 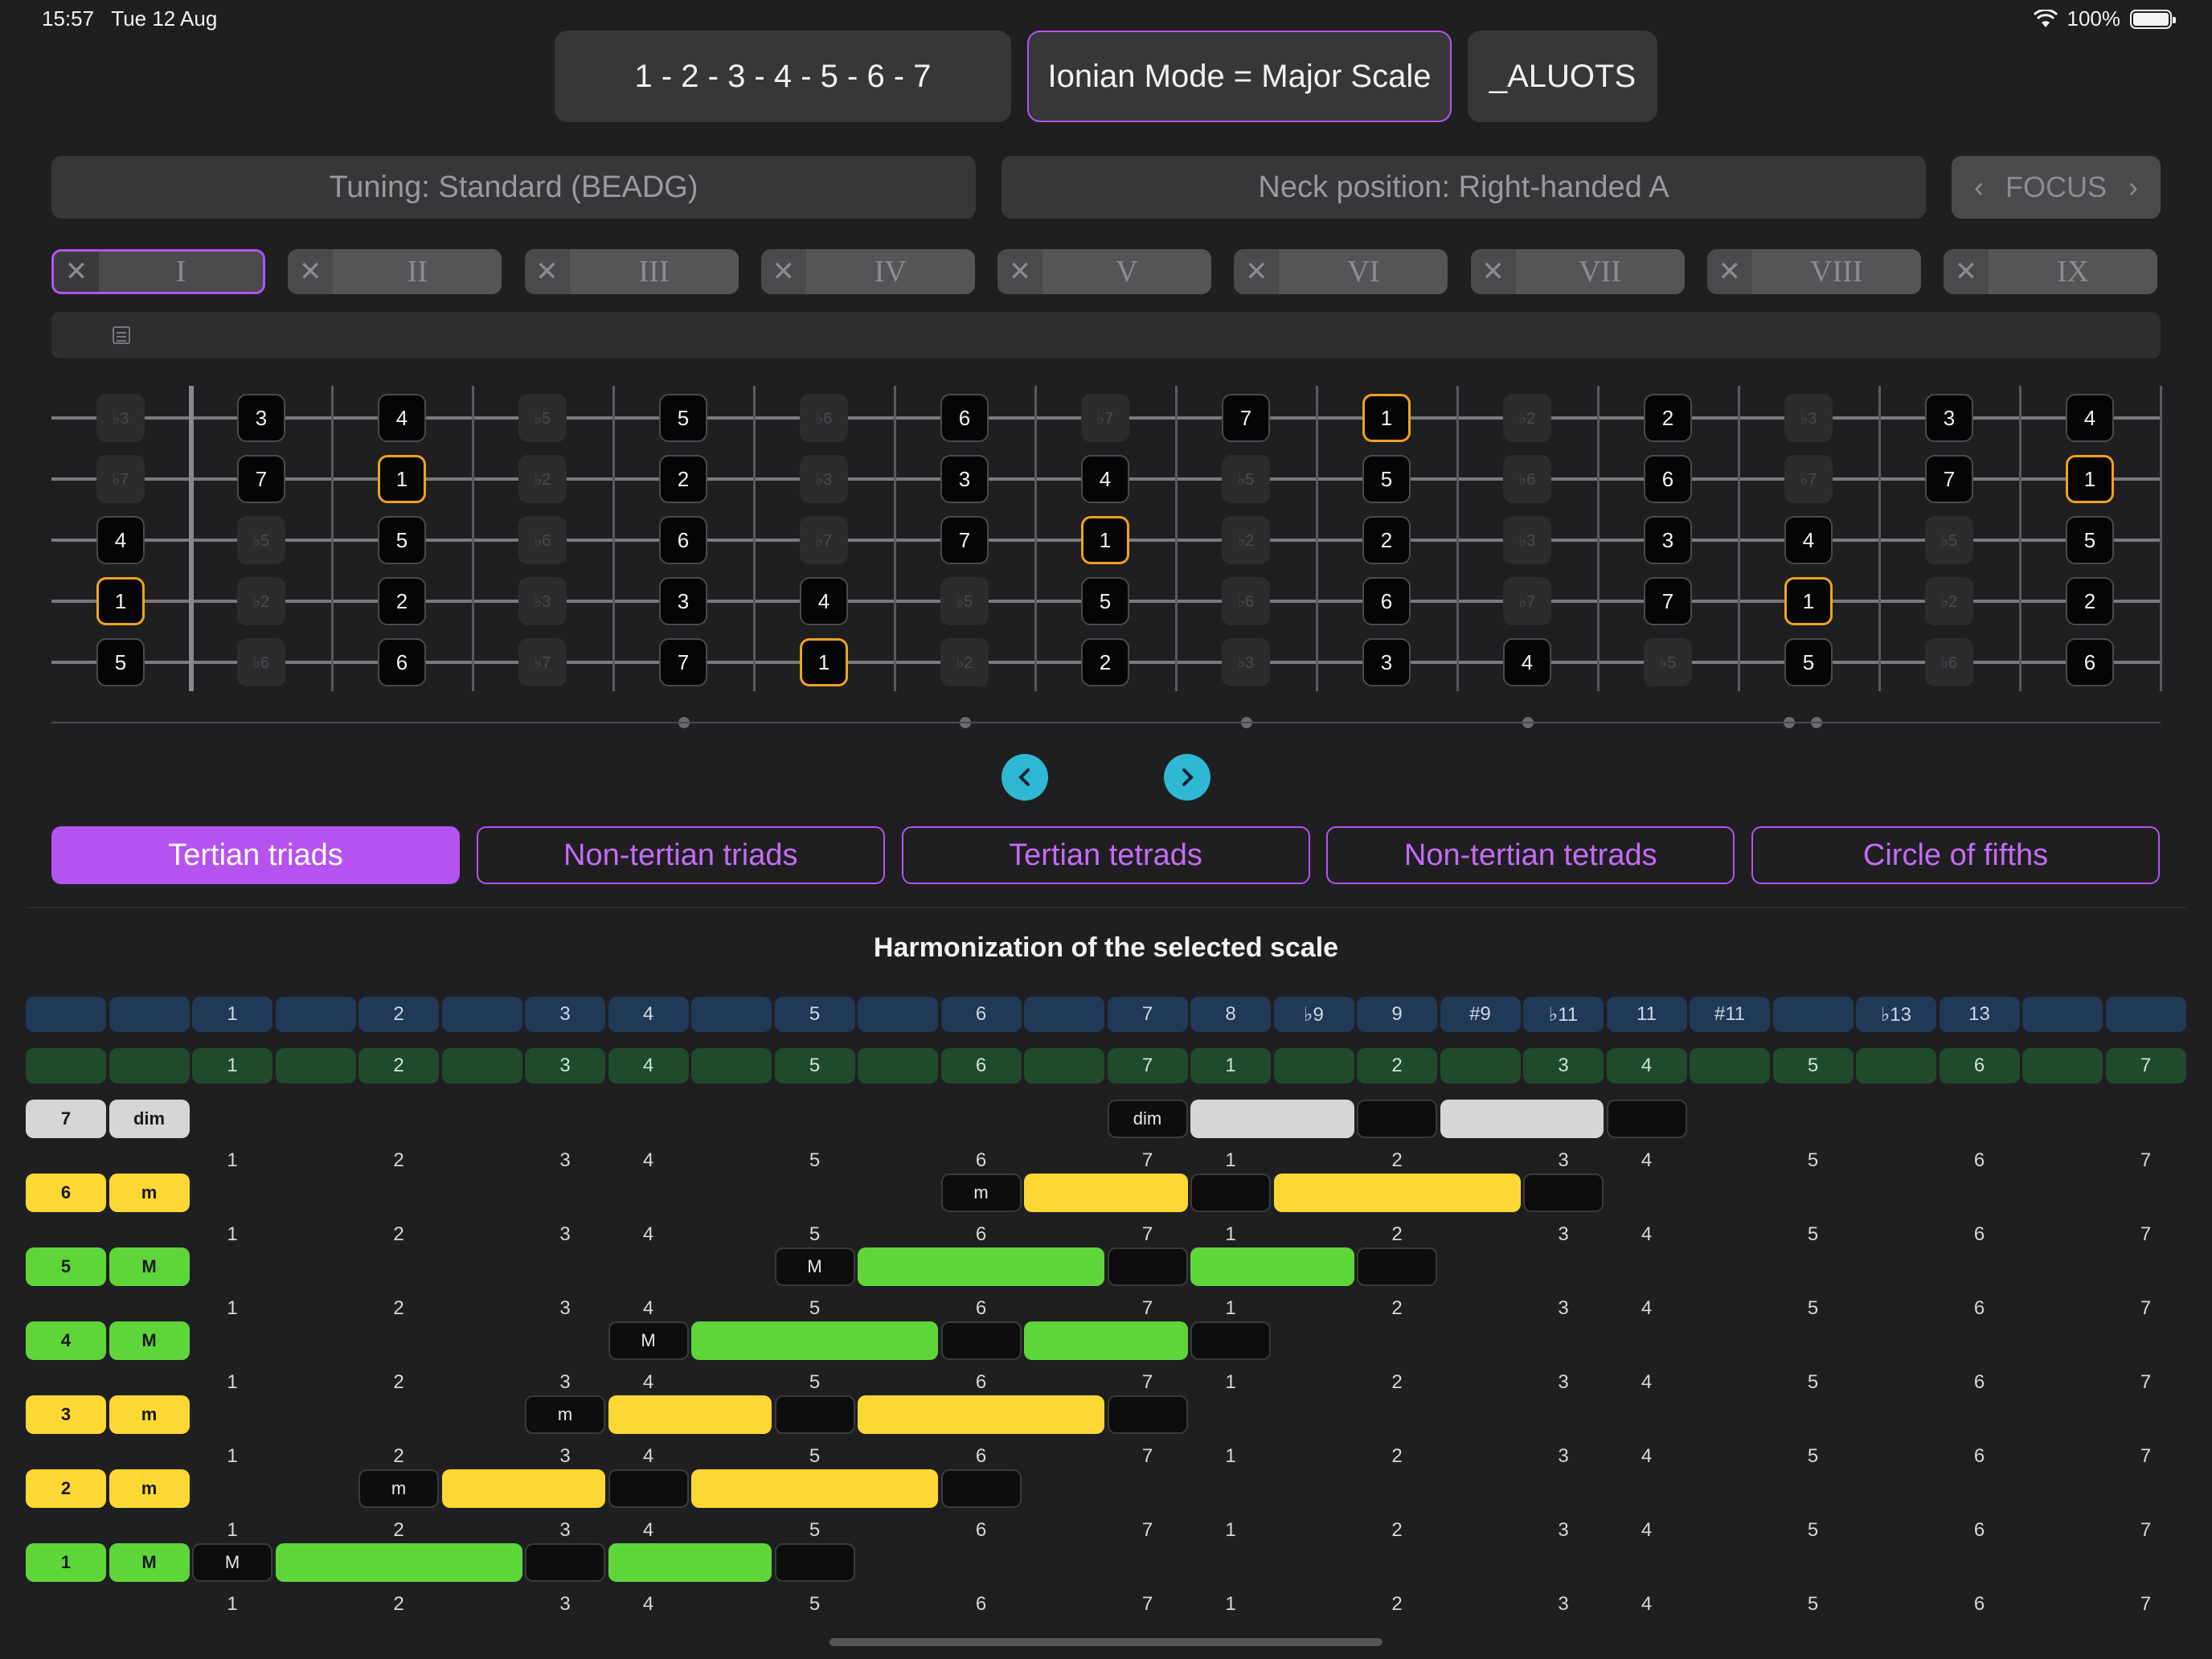 What do you see at coordinates (783, 76) in the screenshot?
I see `scale-intervals-button: 1 - 2 - 3 - 4 - 5 - 6 - 7` at bounding box center [783, 76].